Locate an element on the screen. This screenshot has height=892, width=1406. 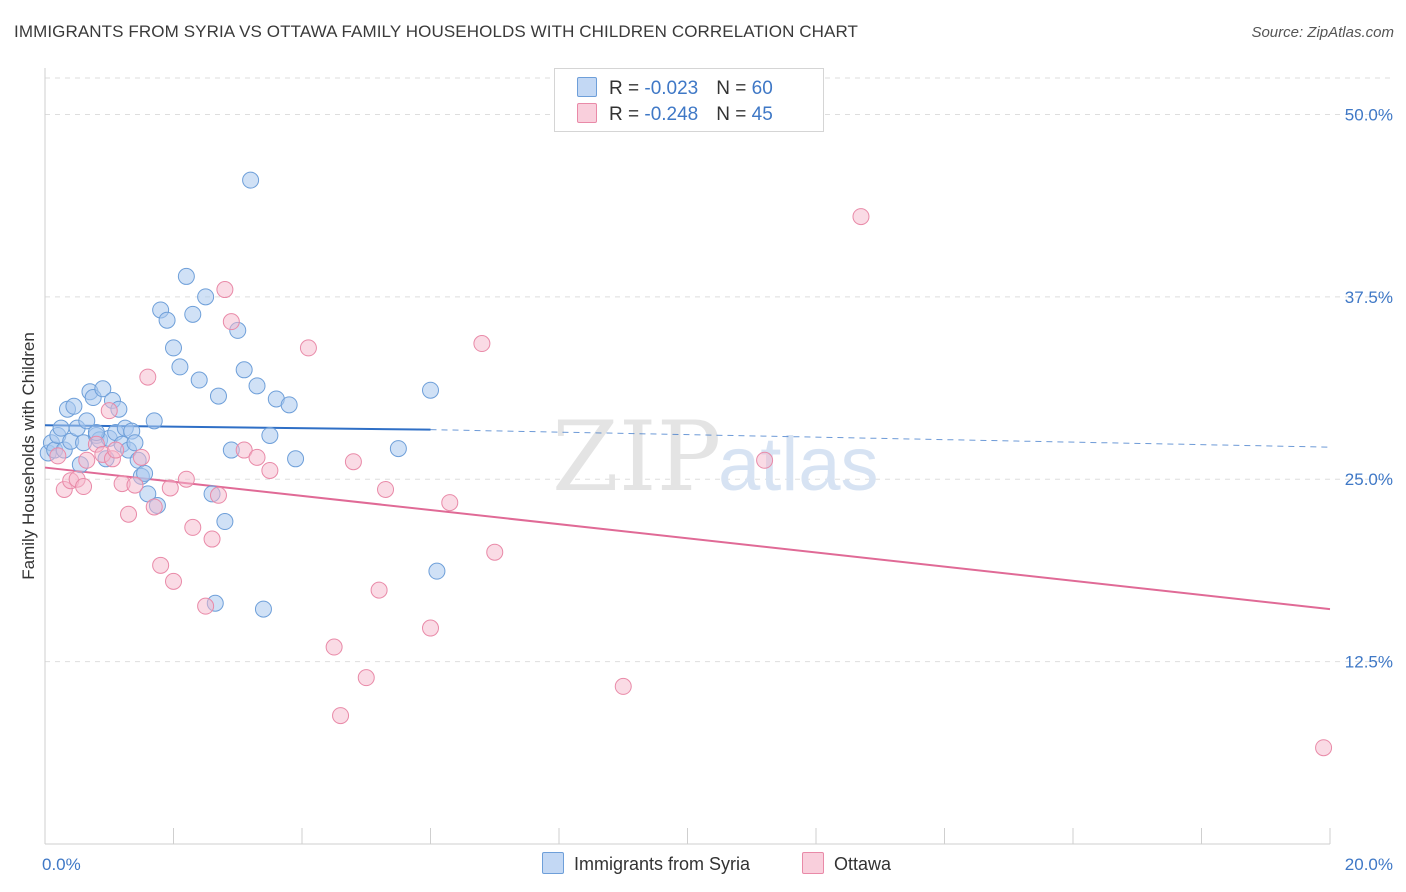
watermark-atlas: atlas is located at coordinates (798, 464).